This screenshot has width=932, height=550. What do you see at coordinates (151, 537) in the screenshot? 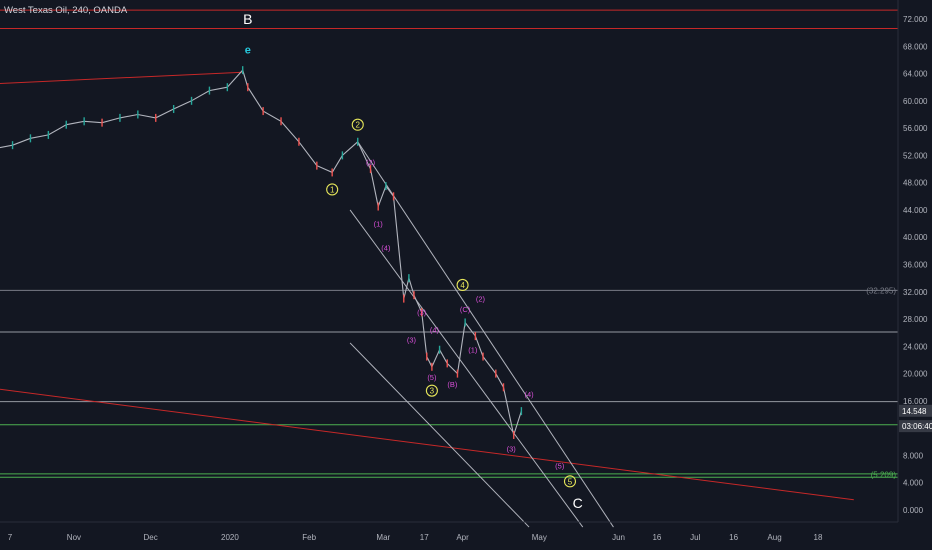
I see `x-tick-label: Dec` at bounding box center [151, 537].